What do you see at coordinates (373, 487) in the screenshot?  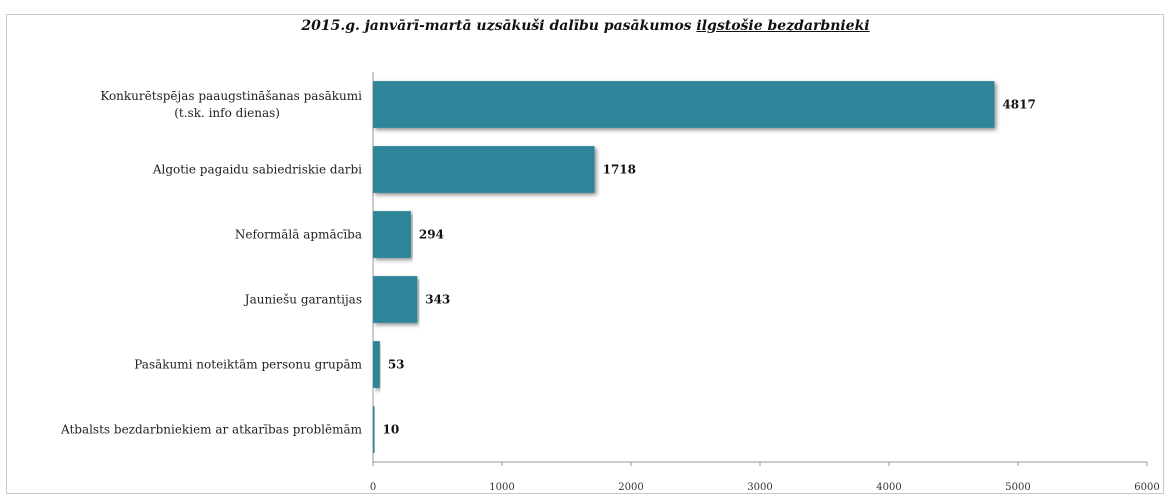 I see `x-tick-label: 0` at bounding box center [373, 487].